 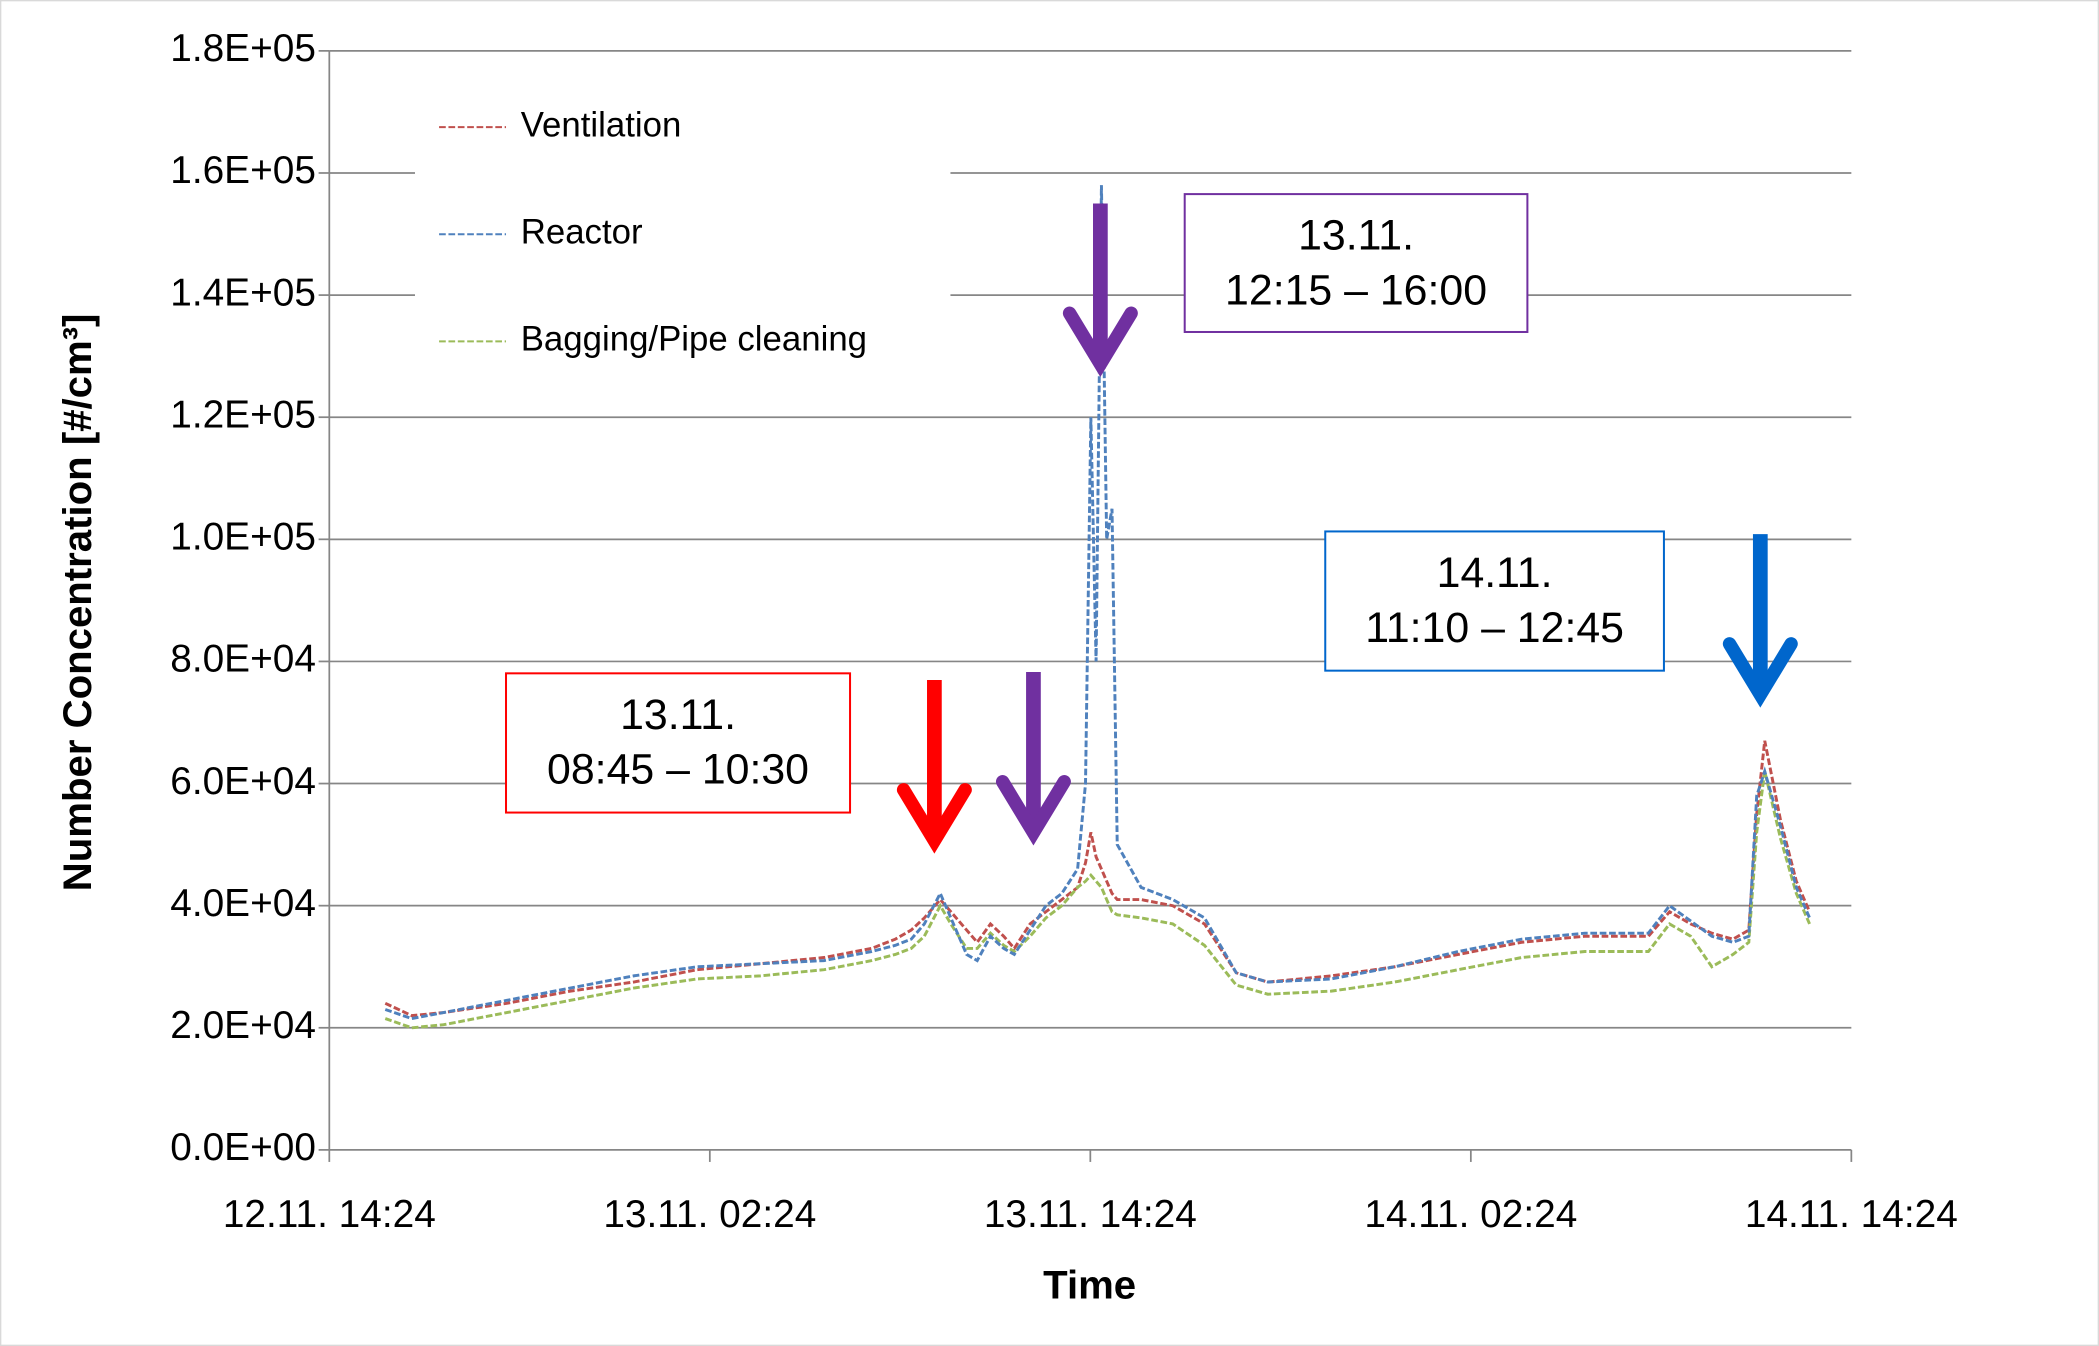 What do you see at coordinates (243, 1147) in the screenshot?
I see `y-tick-label: 0.0E+00` at bounding box center [243, 1147].